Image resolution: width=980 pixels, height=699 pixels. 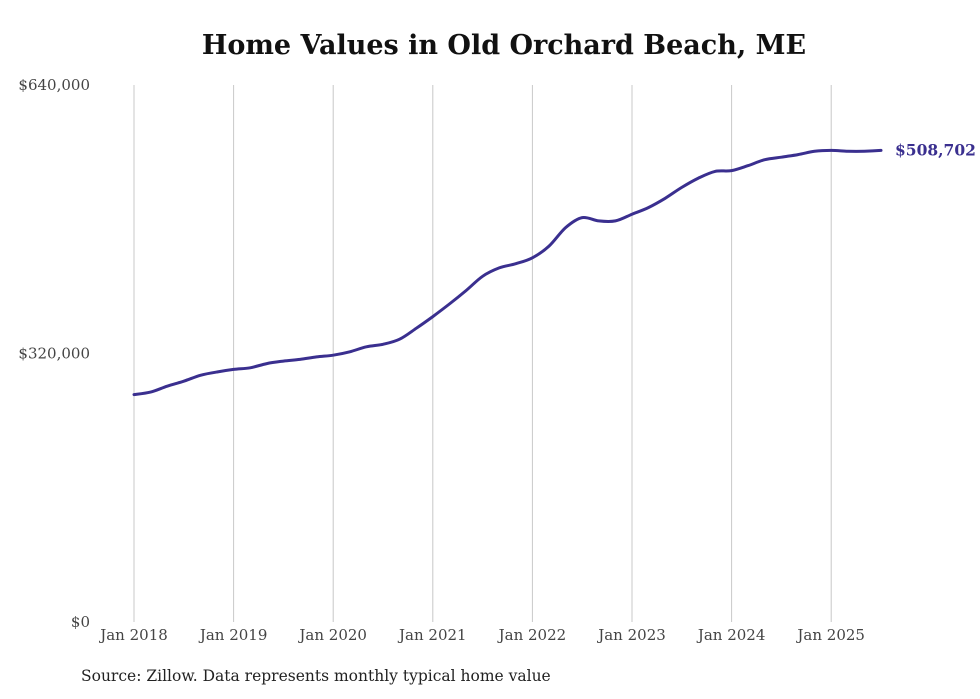 What do you see at coordinates (233, 635) in the screenshot?
I see `x-tick-label: Jan 2019` at bounding box center [233, 635].